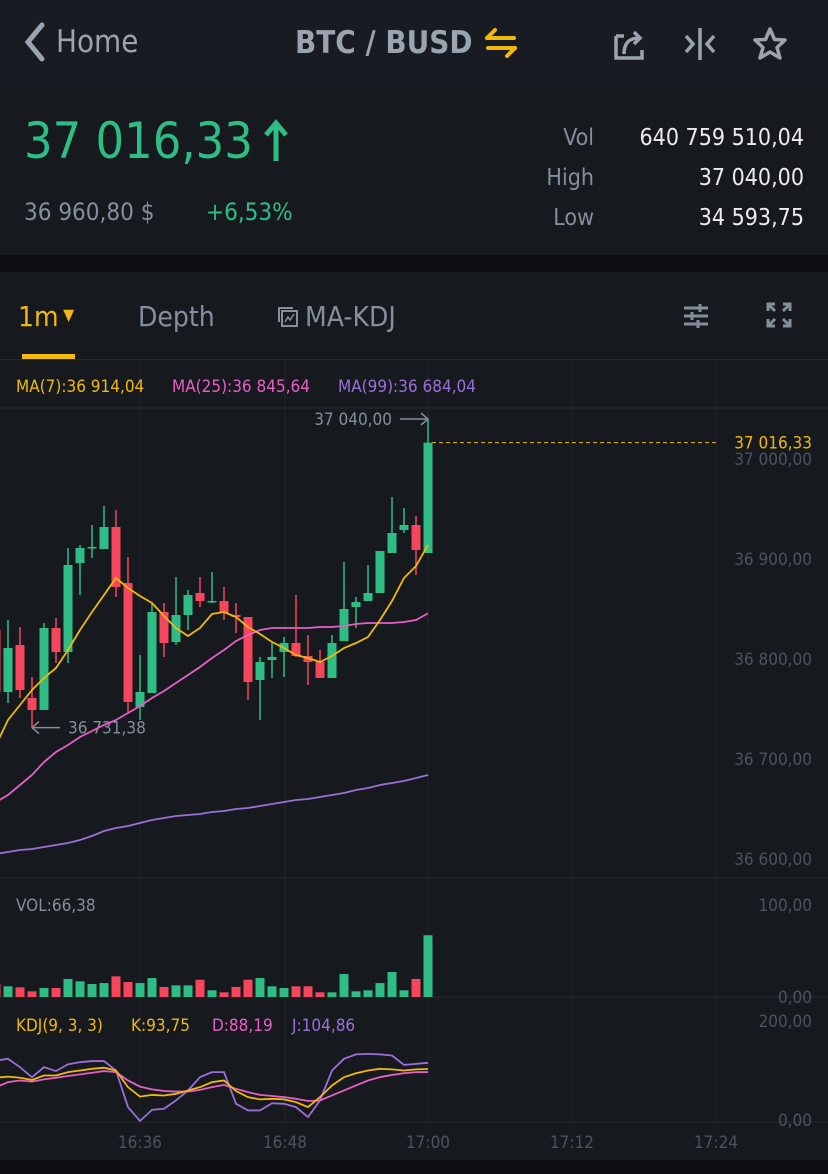  What do you see at coordinates (716, 1143) in the screenshot?
I see `time-axis-label: 17:24` at bounding box center [716, 1143].